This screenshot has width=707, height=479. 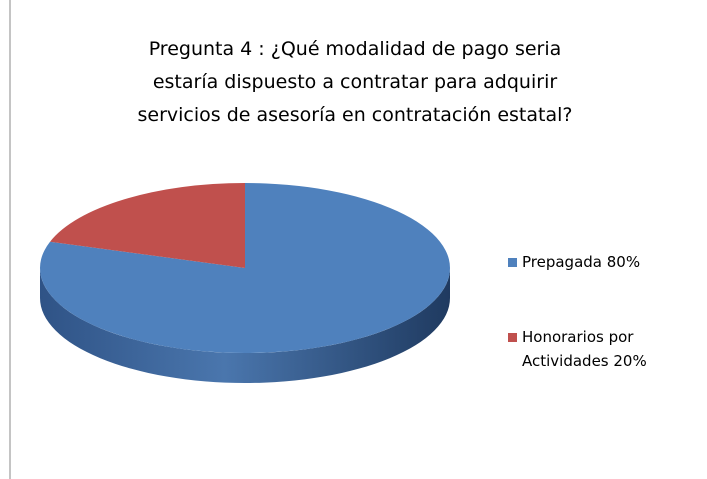 I want to click on pie-slice, so click(x=147, y=225).